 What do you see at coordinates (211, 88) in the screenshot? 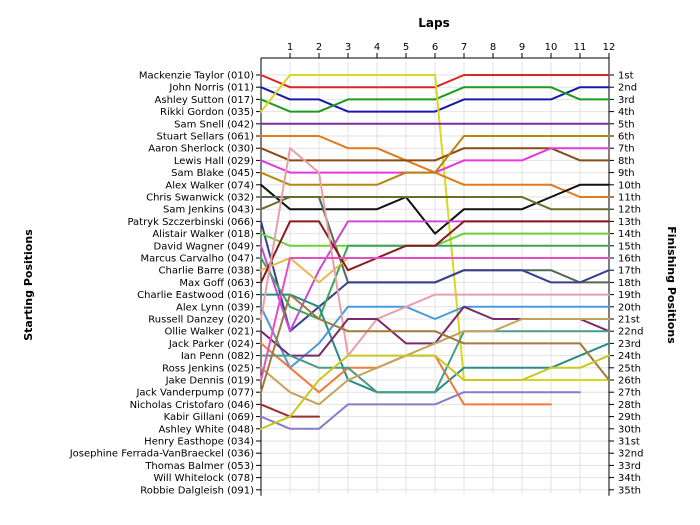
I see `driver-label: John Norris (011)` at bounding box center [211, 88].